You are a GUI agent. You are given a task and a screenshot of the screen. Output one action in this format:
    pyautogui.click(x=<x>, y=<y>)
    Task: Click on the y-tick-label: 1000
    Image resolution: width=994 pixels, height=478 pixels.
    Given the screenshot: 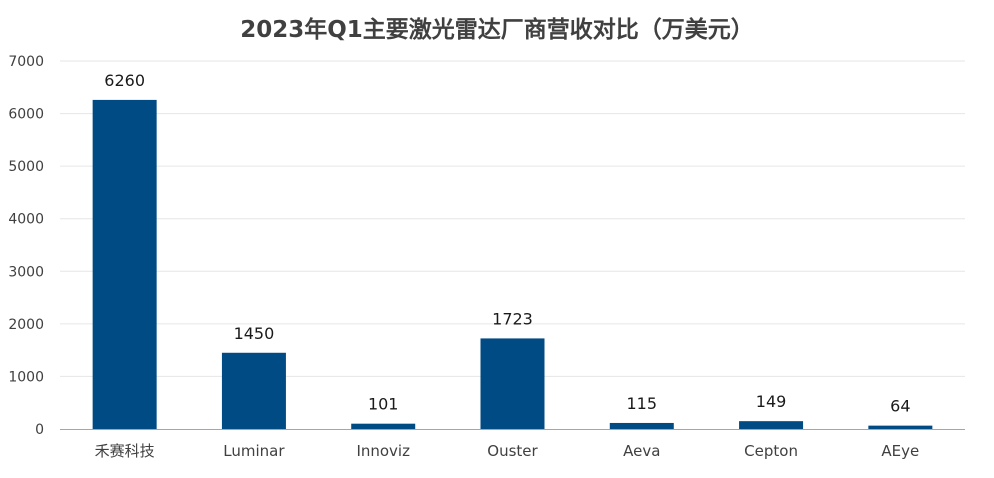 What is the action you would take?
    pyautogui.click(x=26, y=377)
    